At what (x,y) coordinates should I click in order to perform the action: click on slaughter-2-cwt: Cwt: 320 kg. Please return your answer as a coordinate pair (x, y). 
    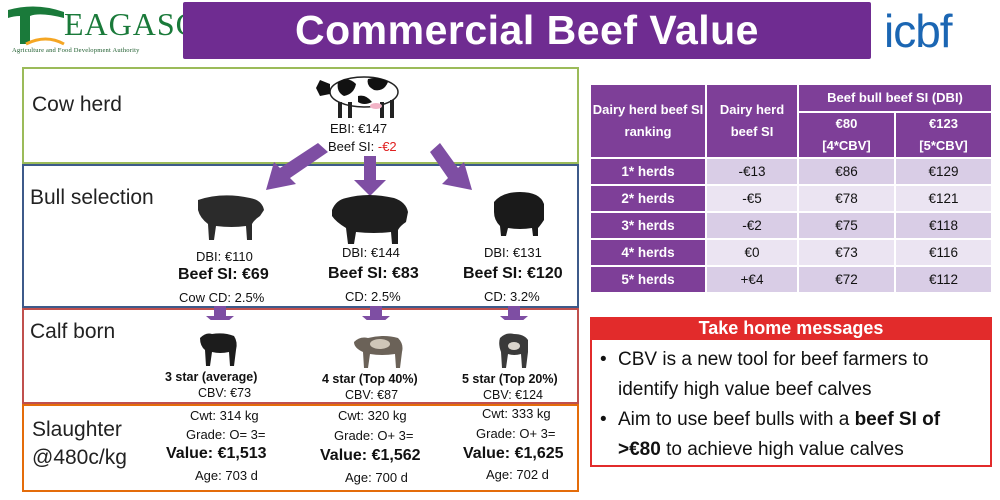
    Looking at the image, I should click on (372, 415).